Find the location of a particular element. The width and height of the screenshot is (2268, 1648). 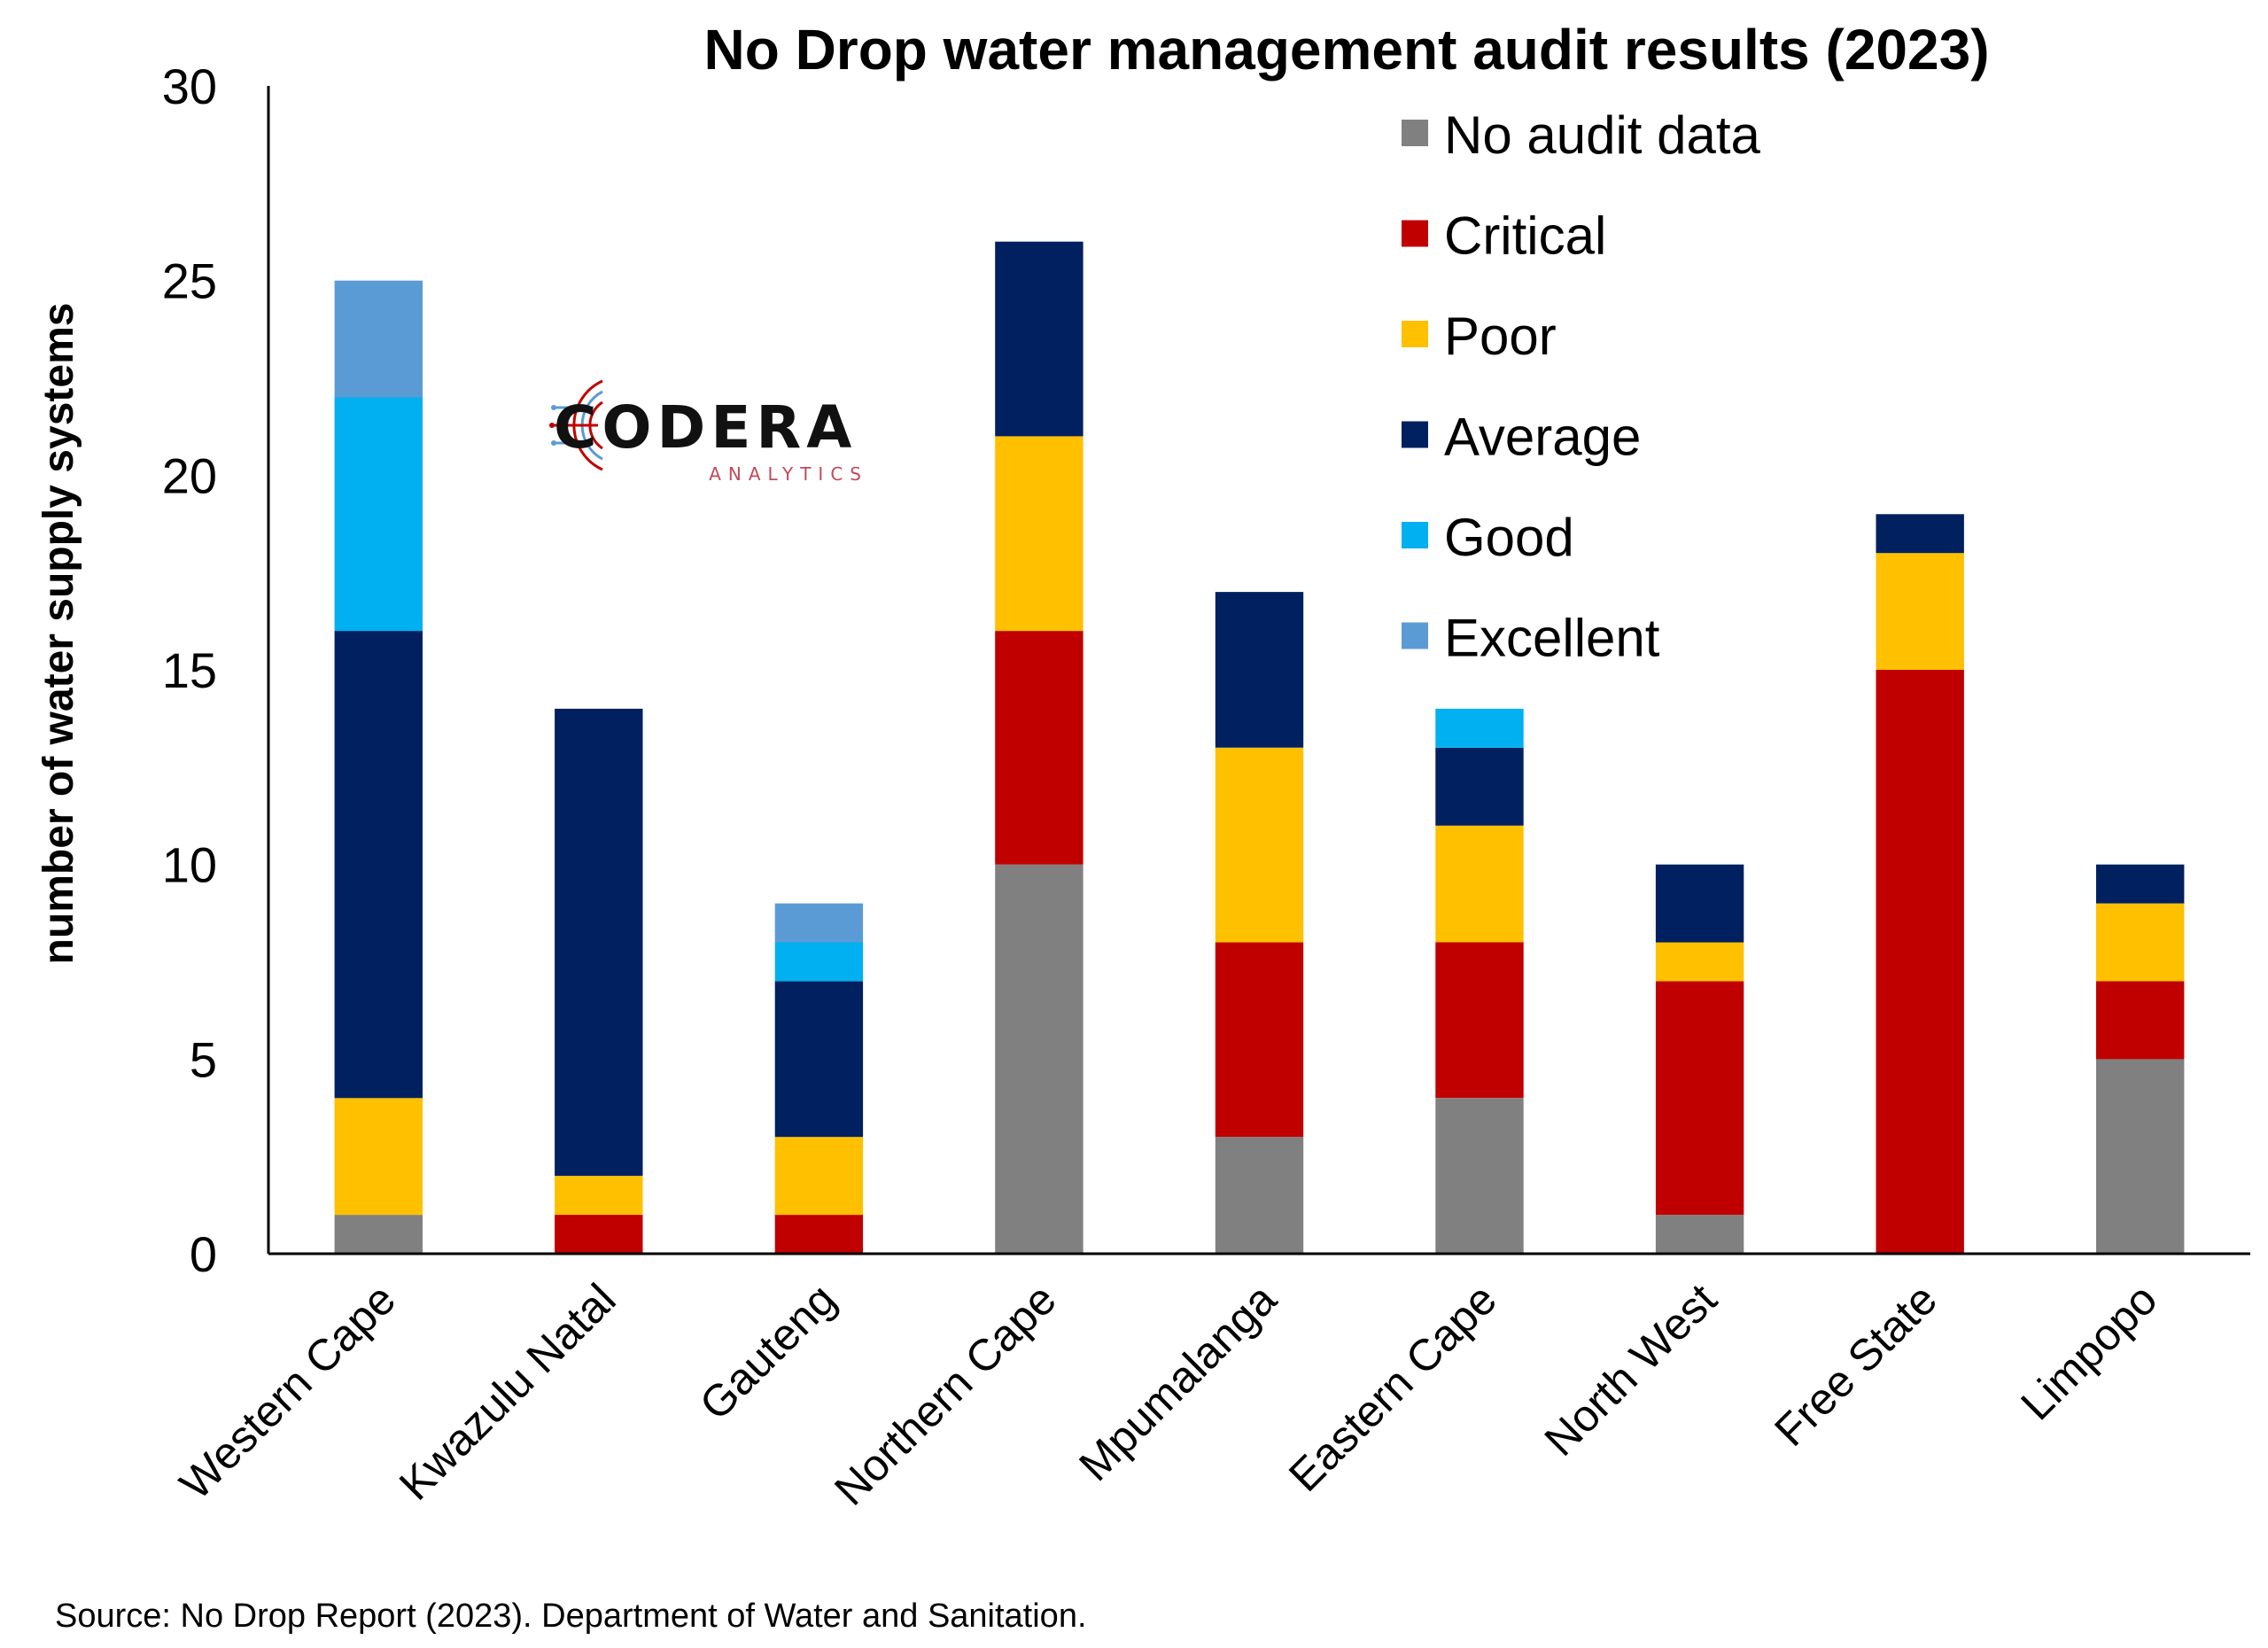

legend-label: Poor is located at coordinates (1500, 336).